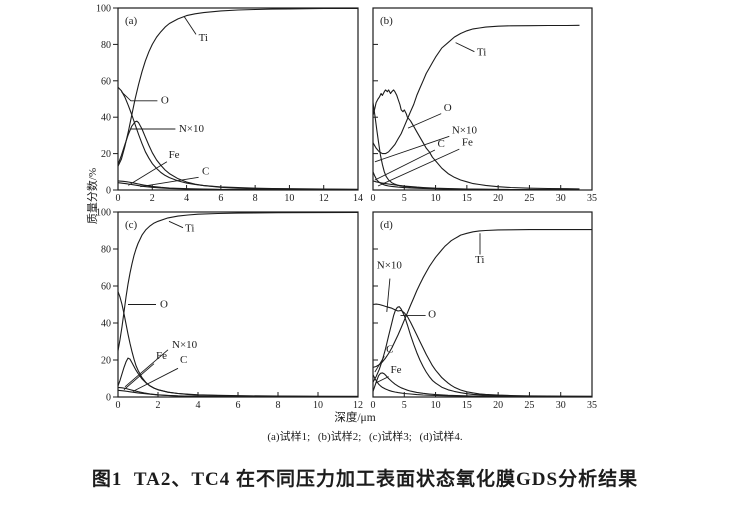 The height and width of the screenshot is (505, 730). I want to click on subplot-c: 0 2 4 6 8 10 12 0 20 40 60 80 100 Ti O N×10 Fe C (c), so click(229, 310).